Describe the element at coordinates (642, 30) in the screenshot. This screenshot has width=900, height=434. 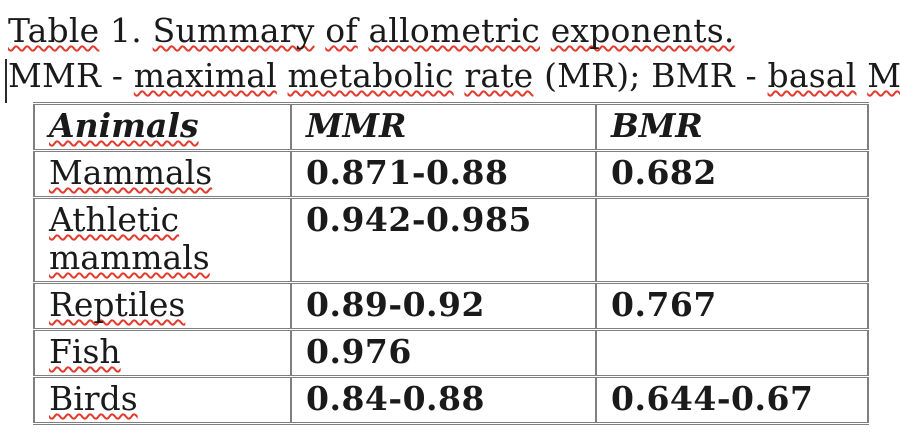
I see `misspelled-word: exponents.` at that location.